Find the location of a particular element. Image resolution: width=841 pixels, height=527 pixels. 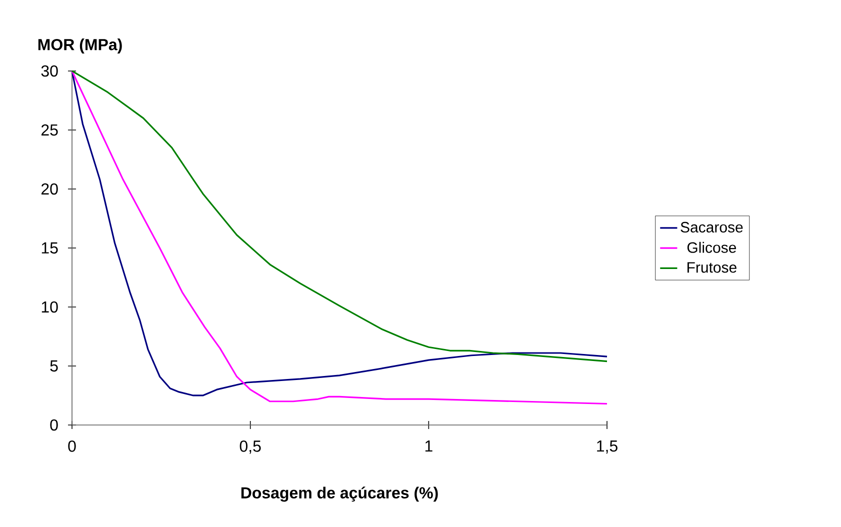

y-tick-label: 0 is located at coordinates (54, 425).